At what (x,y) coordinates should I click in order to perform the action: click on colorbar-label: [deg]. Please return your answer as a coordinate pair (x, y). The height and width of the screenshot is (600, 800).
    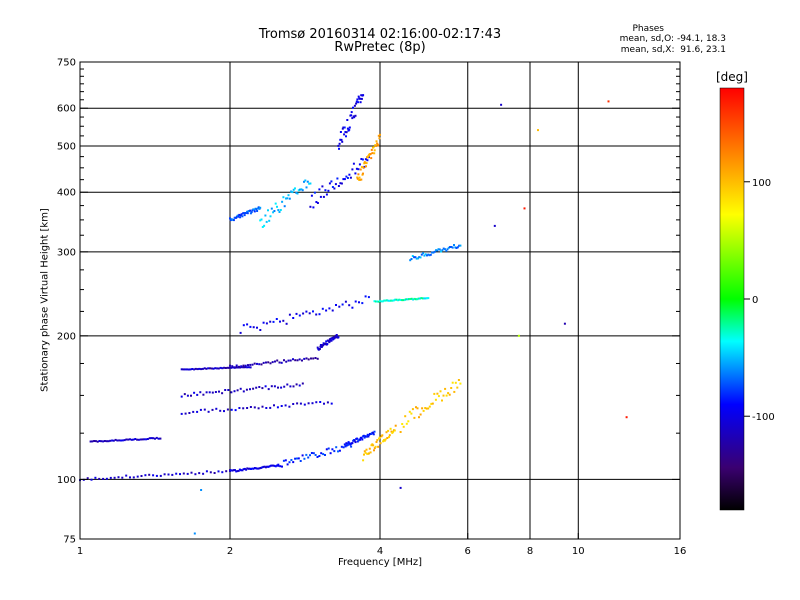
    Looking at the image, I should click on (732, 77).